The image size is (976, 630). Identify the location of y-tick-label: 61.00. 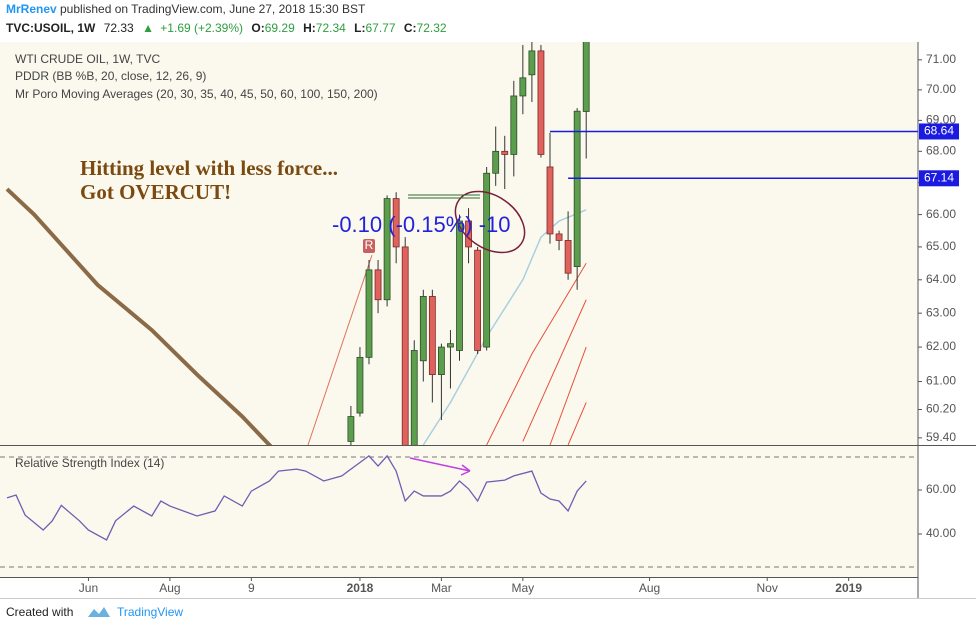
(941, 381).